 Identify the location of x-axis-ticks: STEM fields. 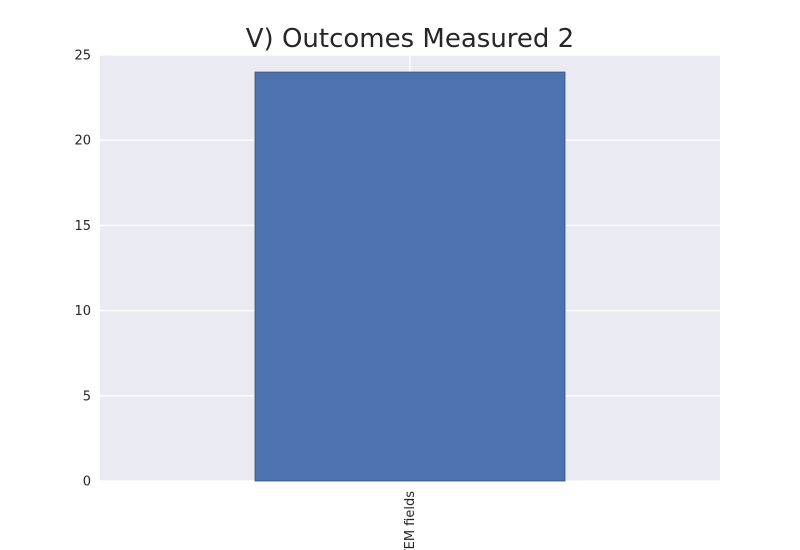
(410, 520).